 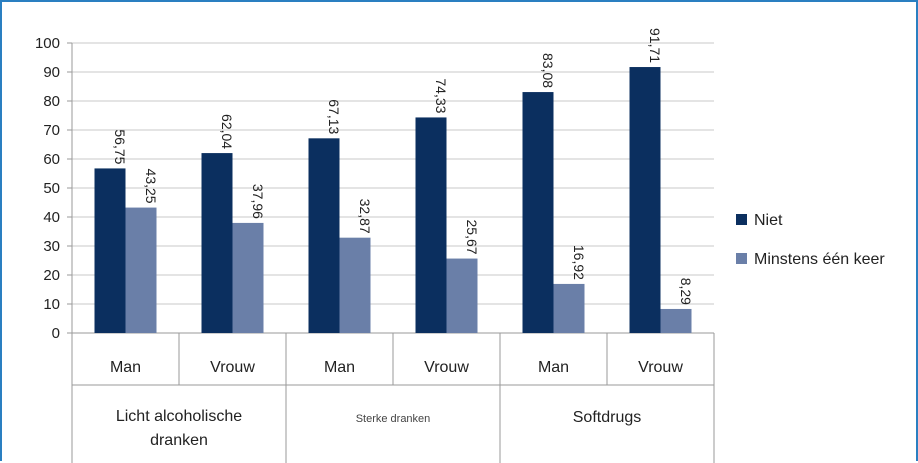 I want to click on data-label: 43,25, so click(x=151, y=186).